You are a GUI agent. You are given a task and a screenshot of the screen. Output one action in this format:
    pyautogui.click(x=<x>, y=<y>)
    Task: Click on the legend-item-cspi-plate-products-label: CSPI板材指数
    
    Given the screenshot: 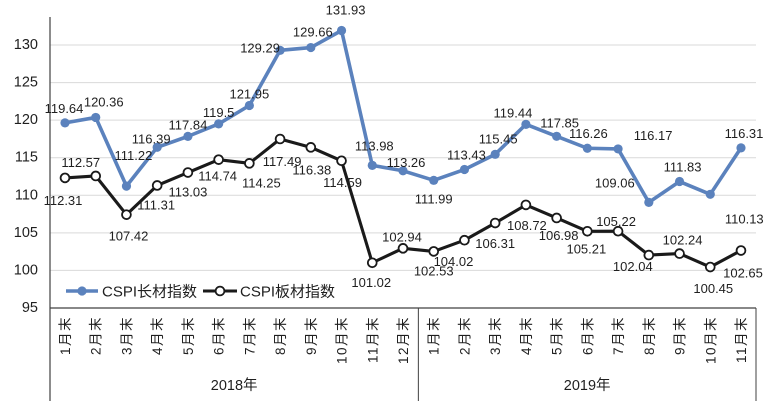 What is the action you would take?
    pyautogui.click(x=287, y=292)
    